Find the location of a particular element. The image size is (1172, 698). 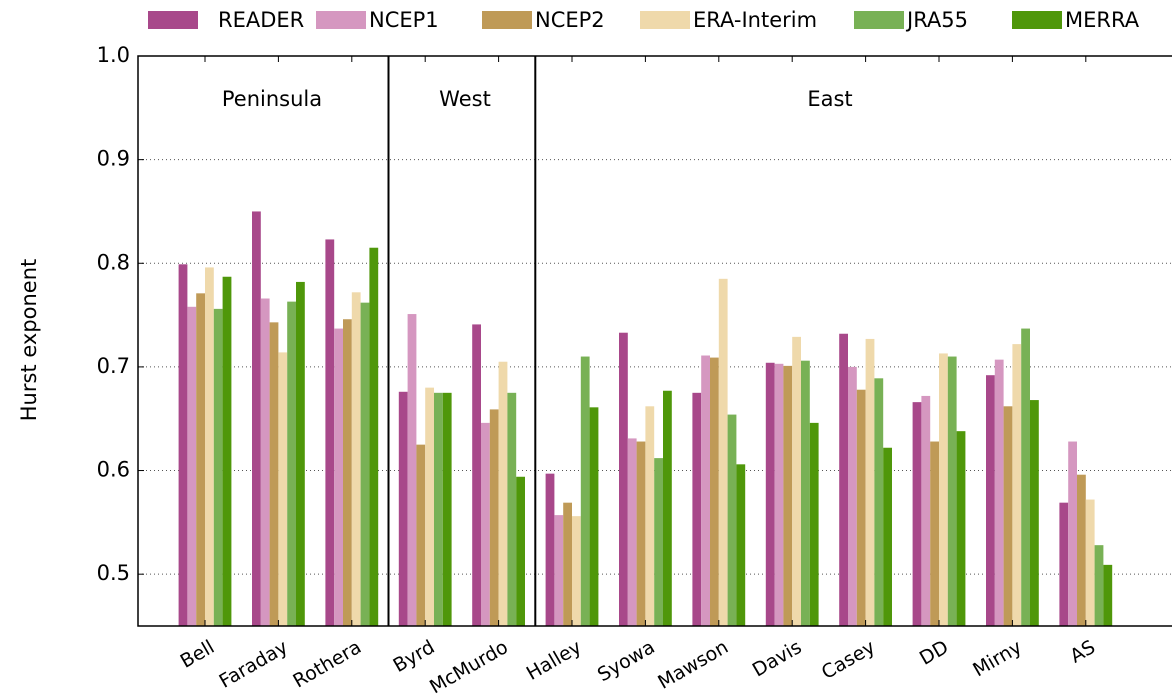

x-tick-label: DD is located at coordinates (934, 653).